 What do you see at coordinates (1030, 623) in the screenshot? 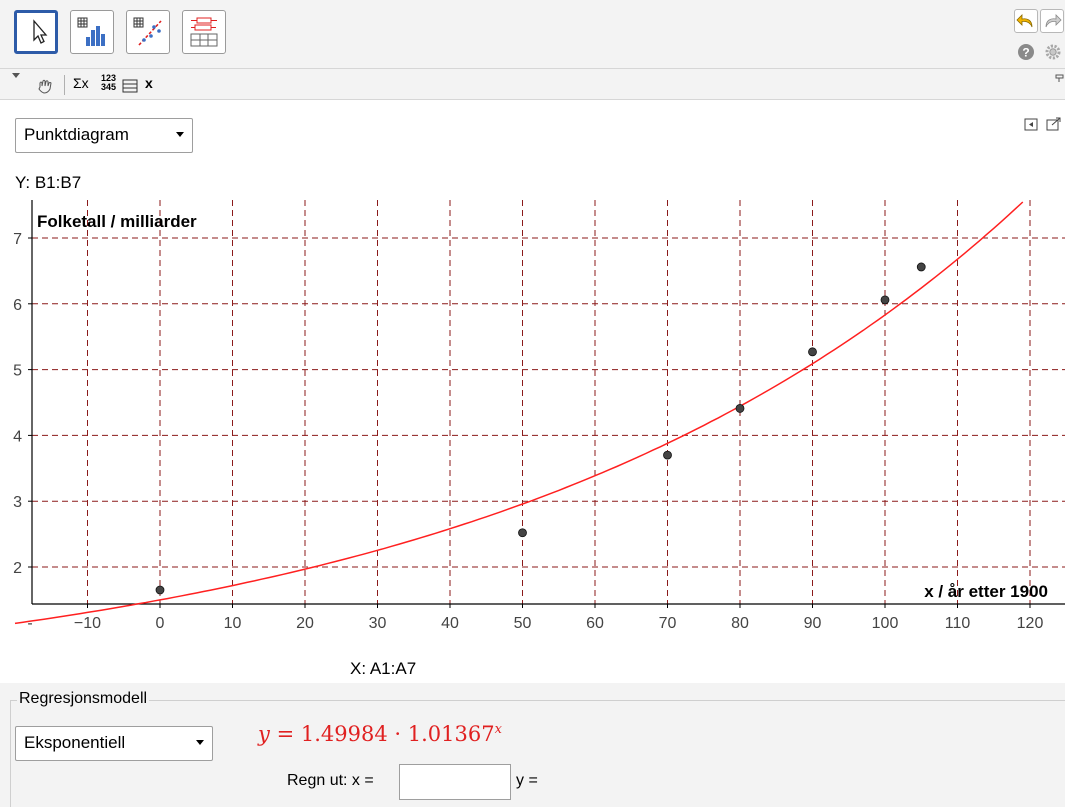
I see `x-tick-label: 120` at bounding box center [1030, 623].